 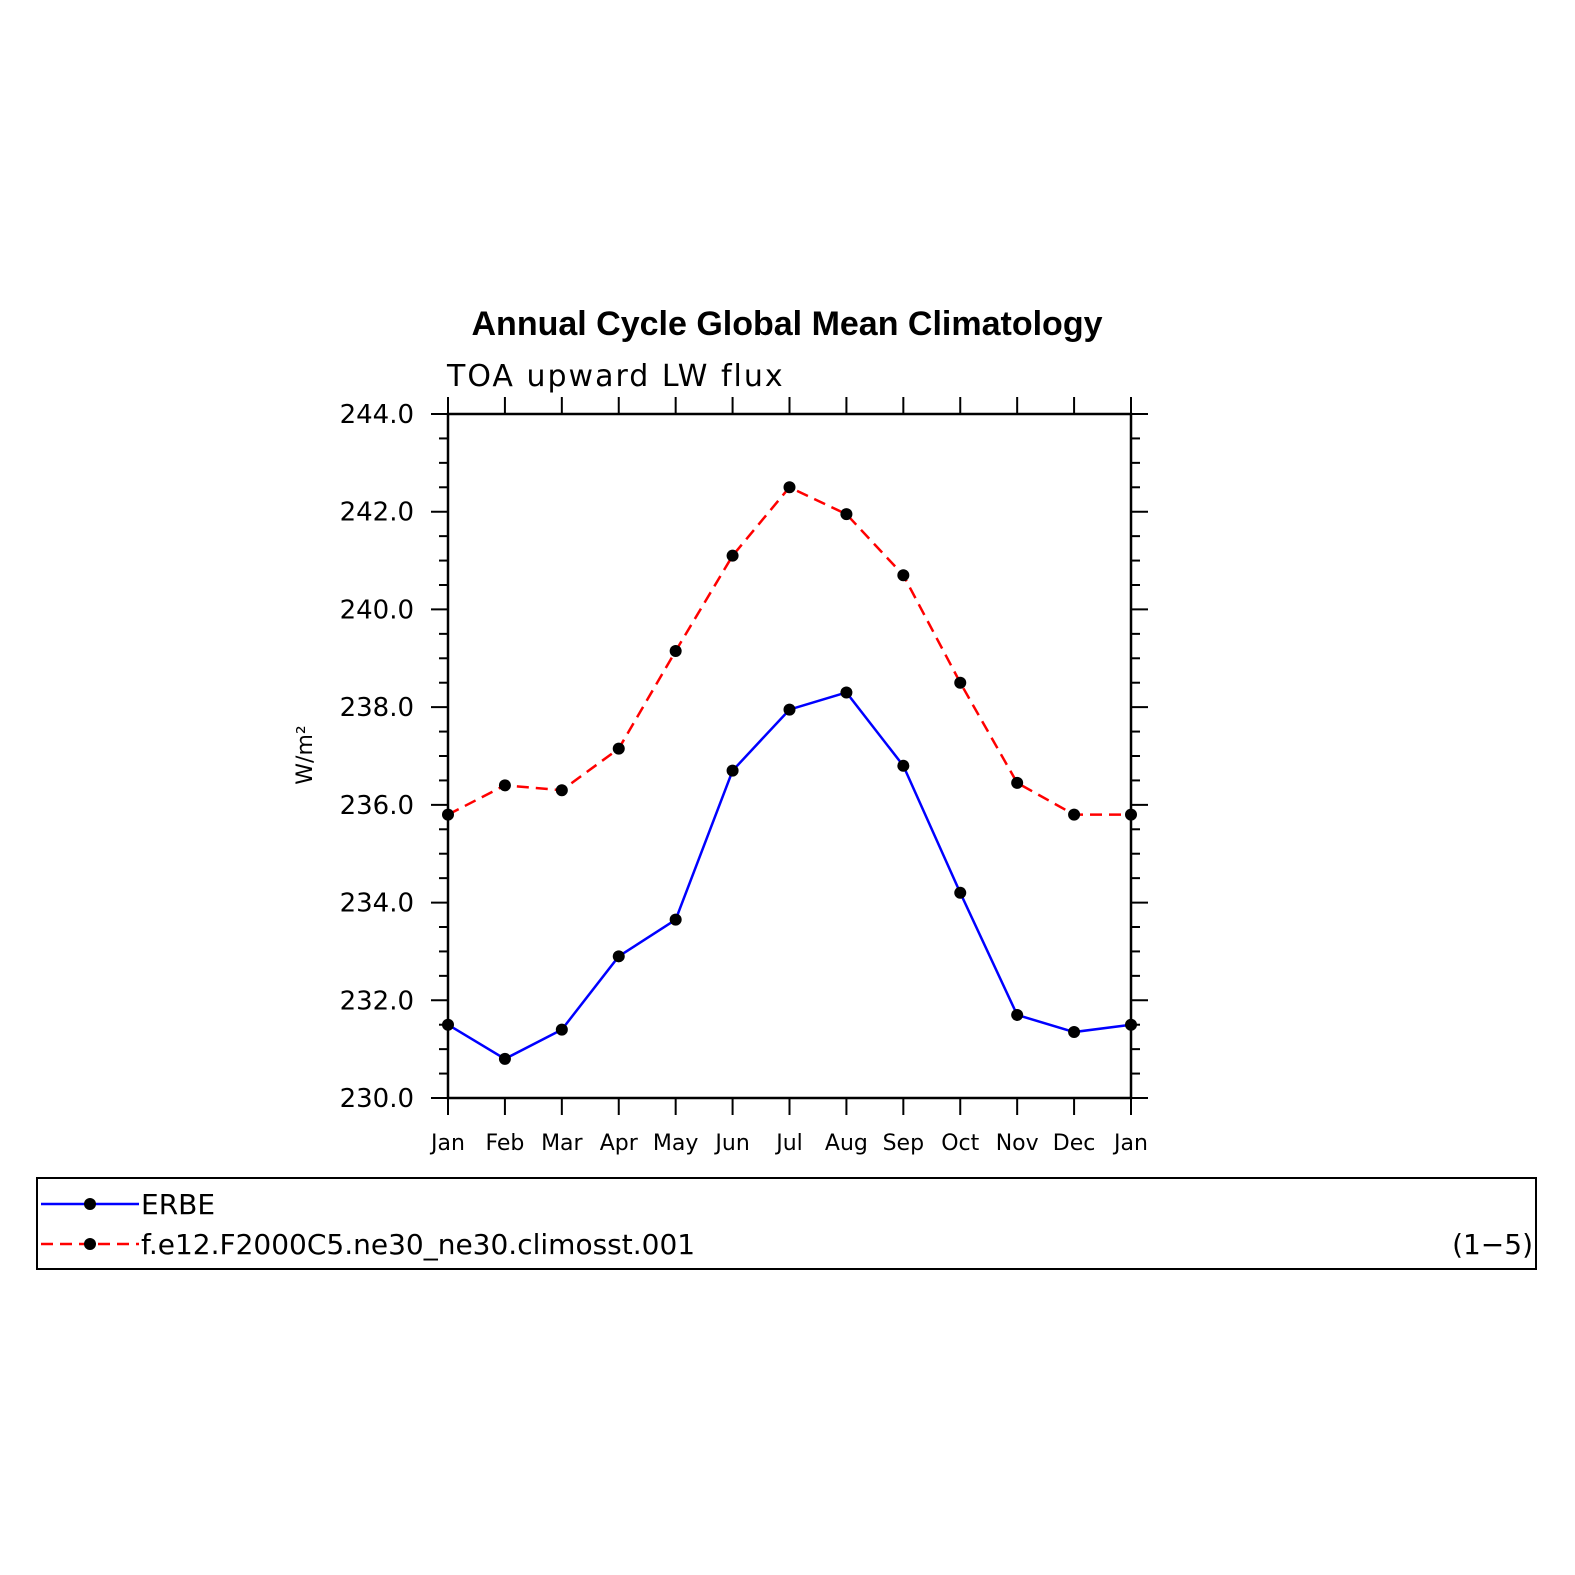 What do you see at coordinates (731, 1143) in the screenshot?
I see `x-tick-label: Jun` at bounding box center [731, 1143].